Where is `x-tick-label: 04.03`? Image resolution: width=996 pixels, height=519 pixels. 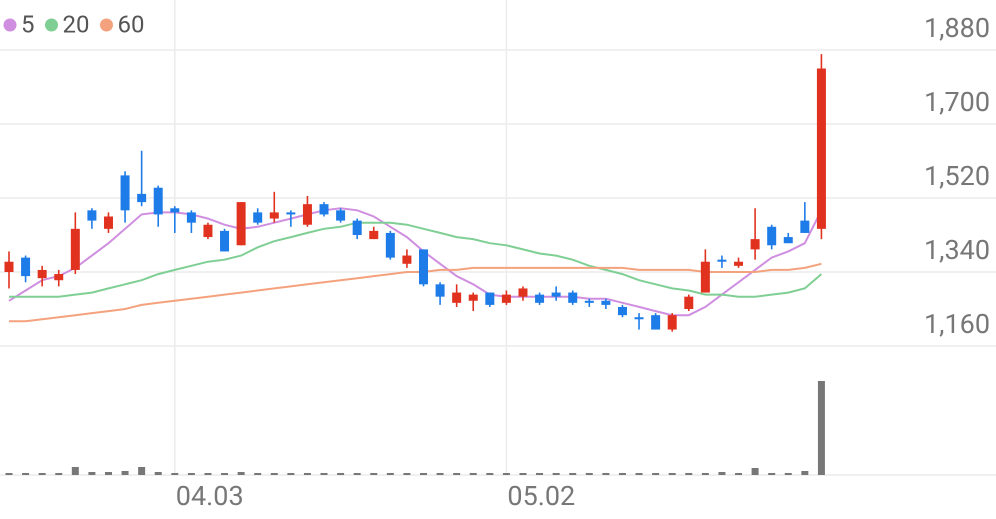 x-tick-label: 04.03 is located at coordinates (210, 496).